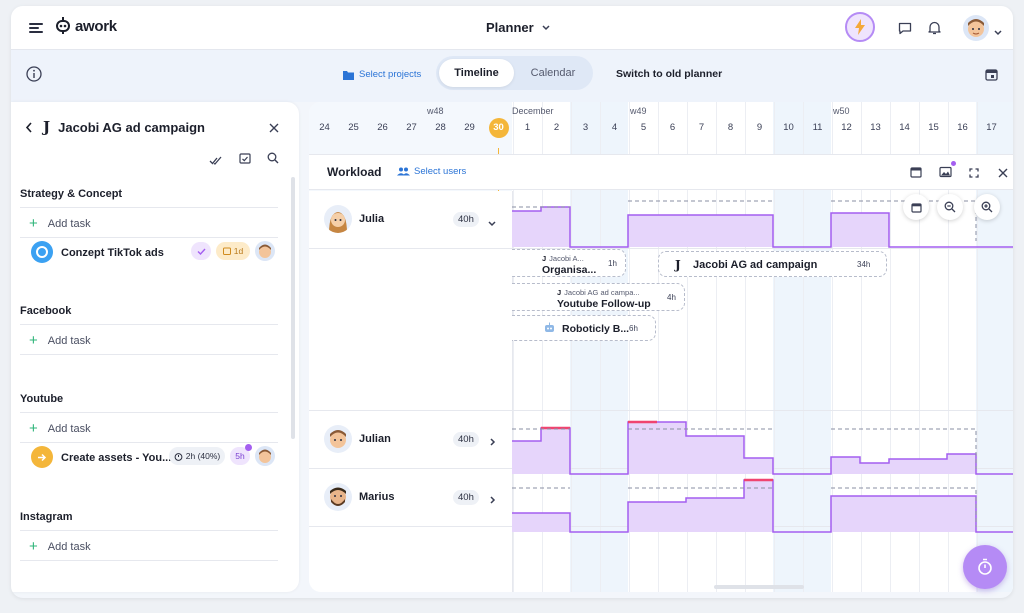 Image resolution: width=1024 pixels, height=613 pixels. I want to click on task-pill: J Jacobi A... Organisa... 1h, so click(569, 263).